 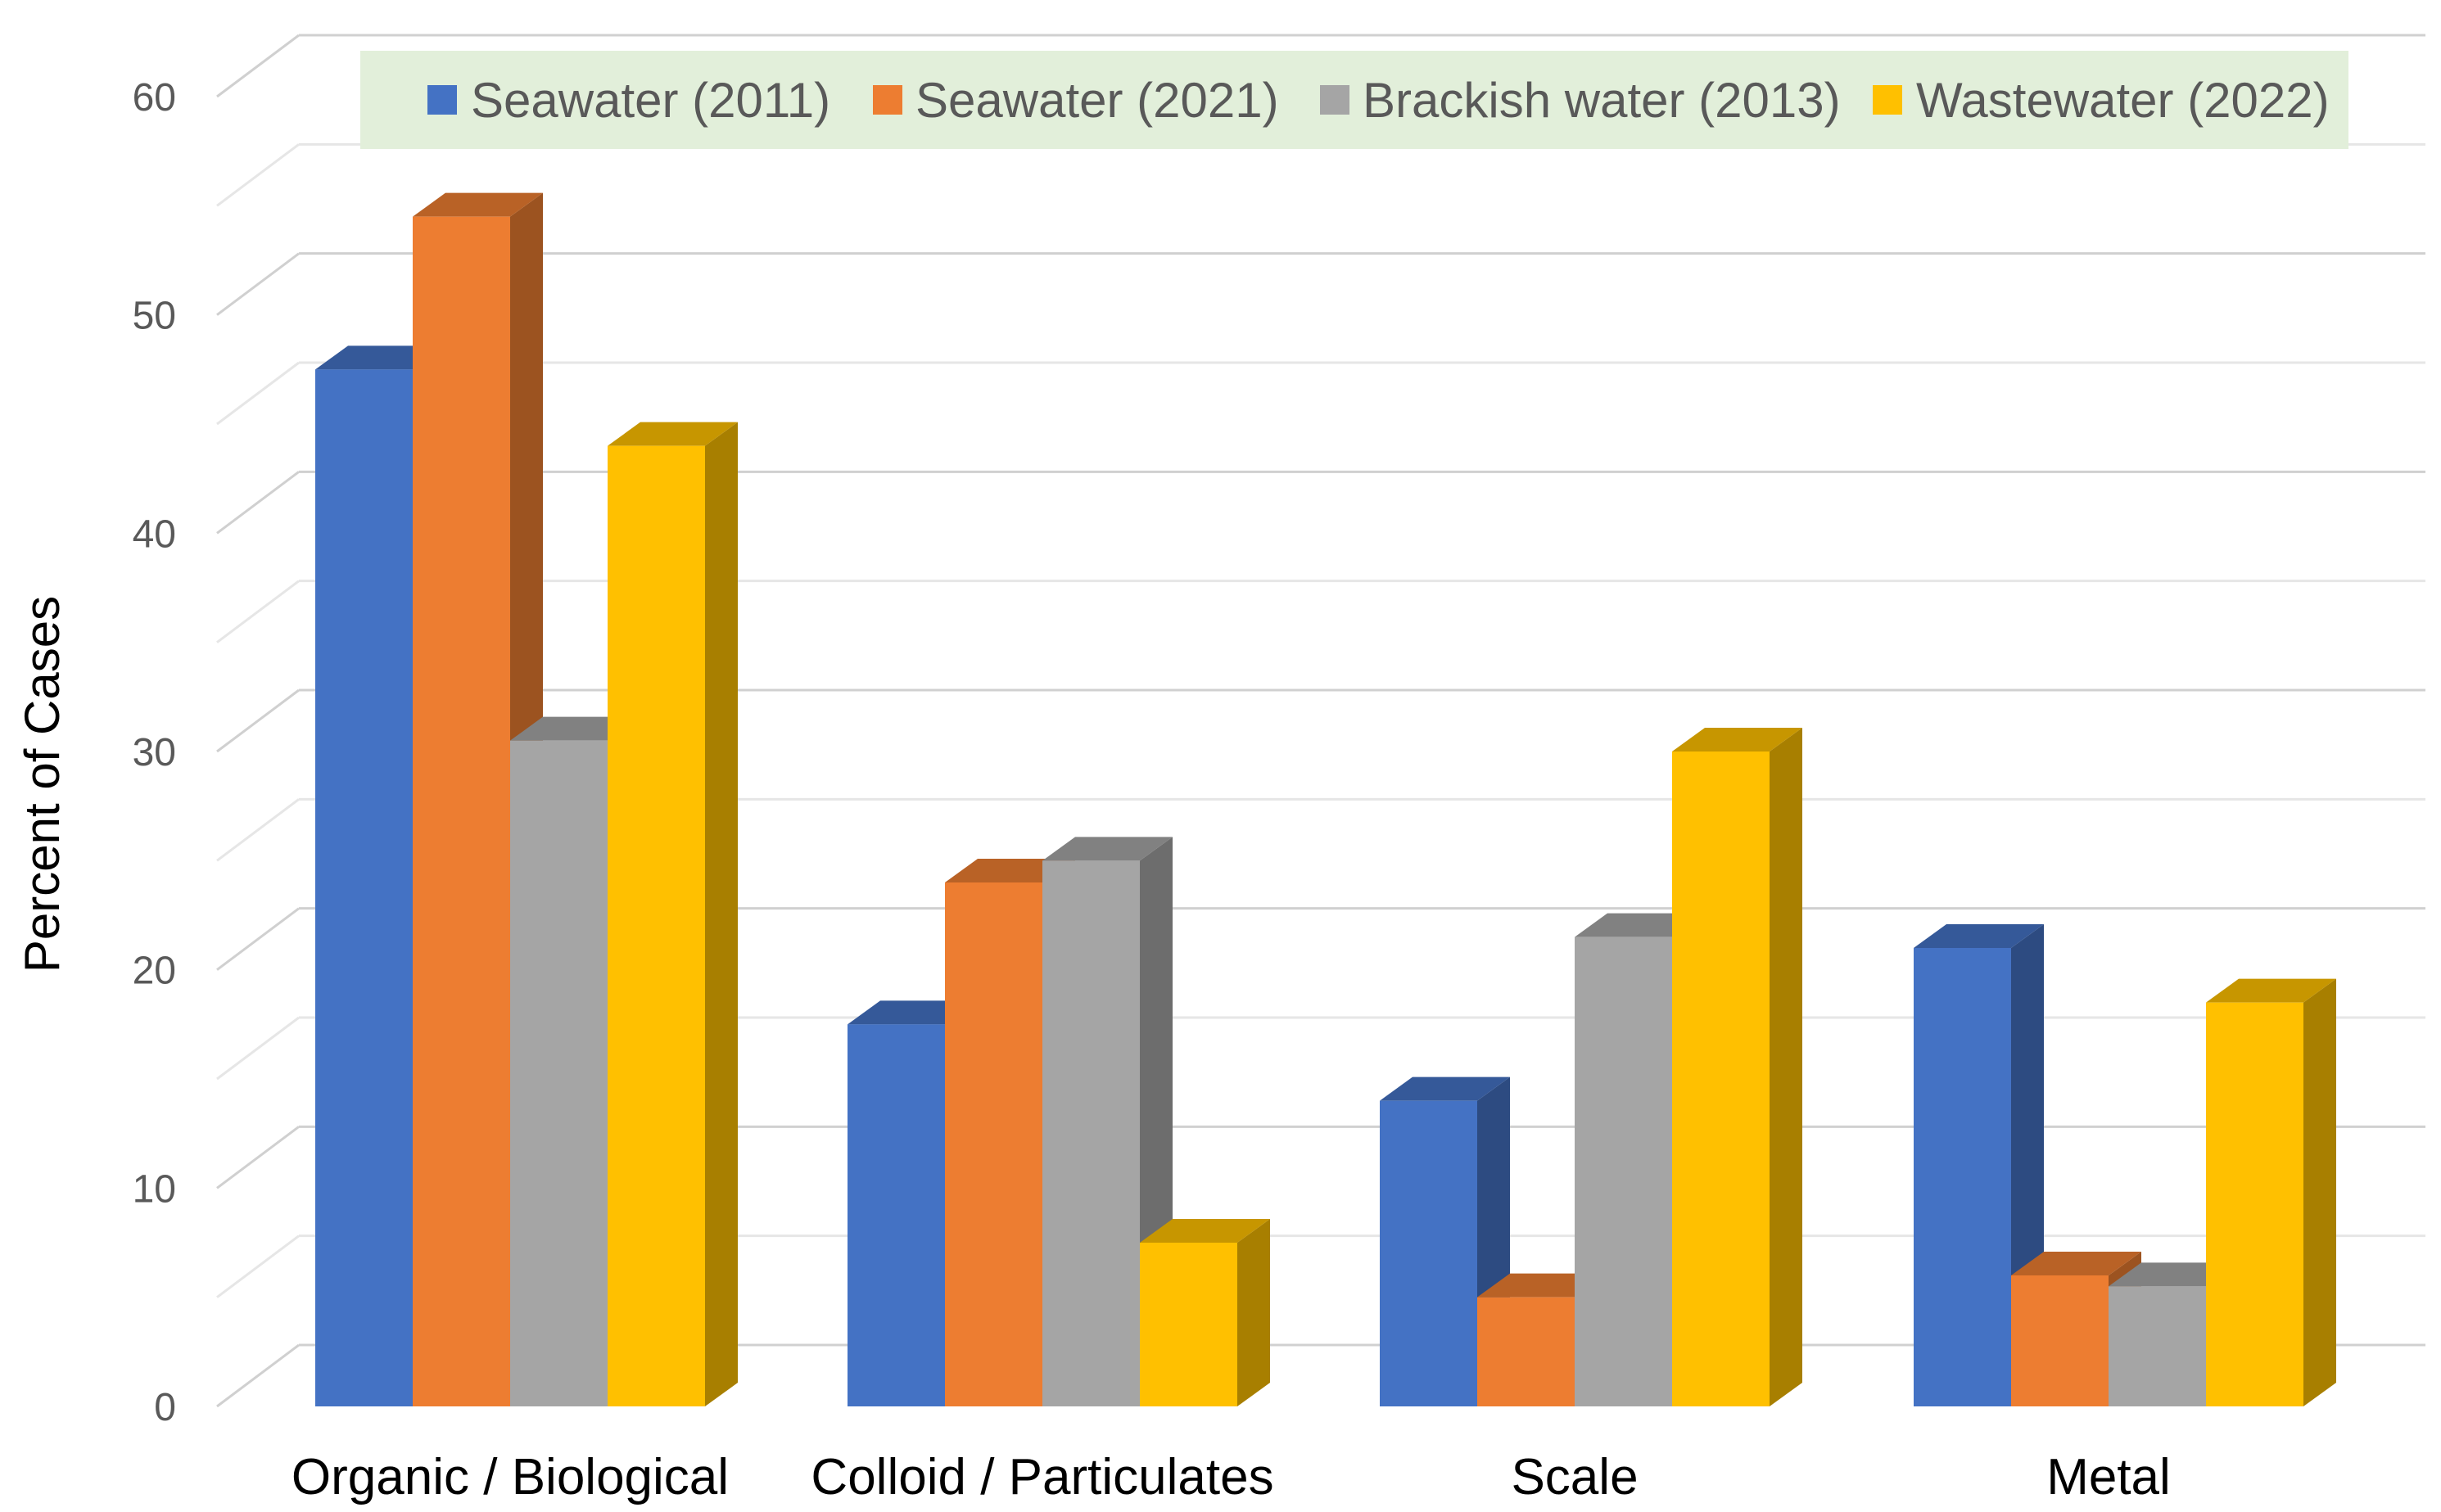 What do you see at coordinates (1097, 100) in the screenshot?
I see `legend-label: Seawater (2021)` at bounding box center [1097, 100].